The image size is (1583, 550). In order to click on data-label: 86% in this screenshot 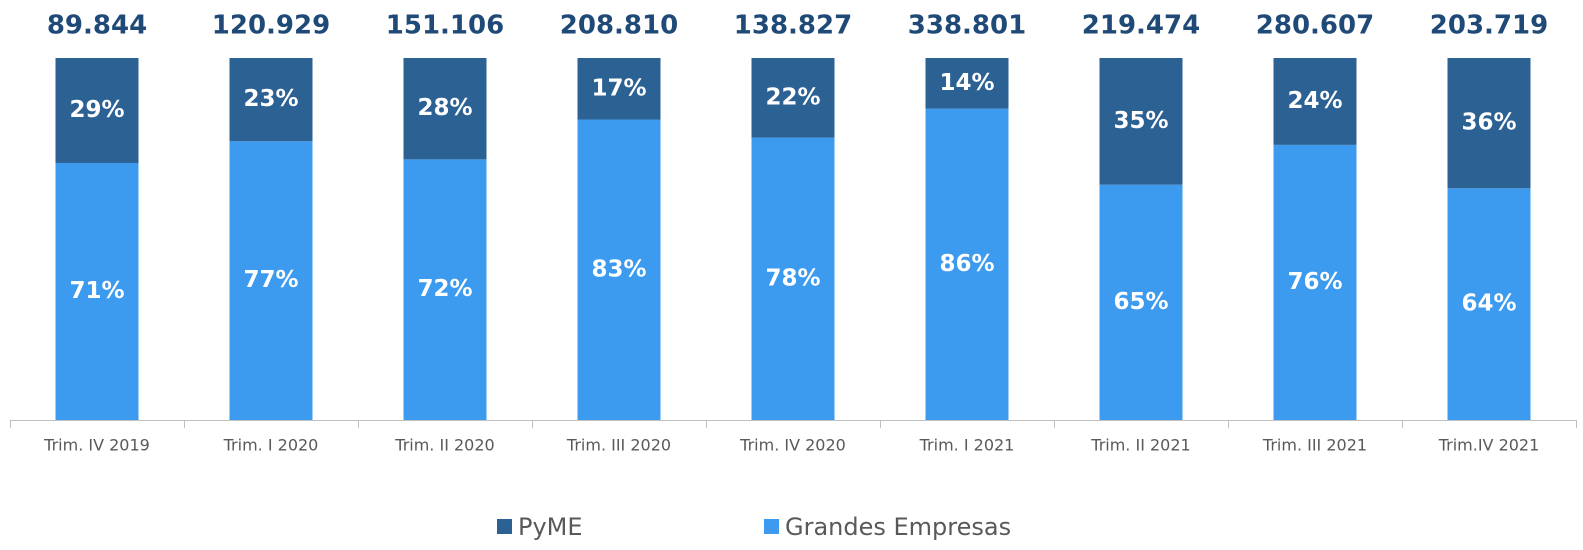, I will do `click(966, 264)`.